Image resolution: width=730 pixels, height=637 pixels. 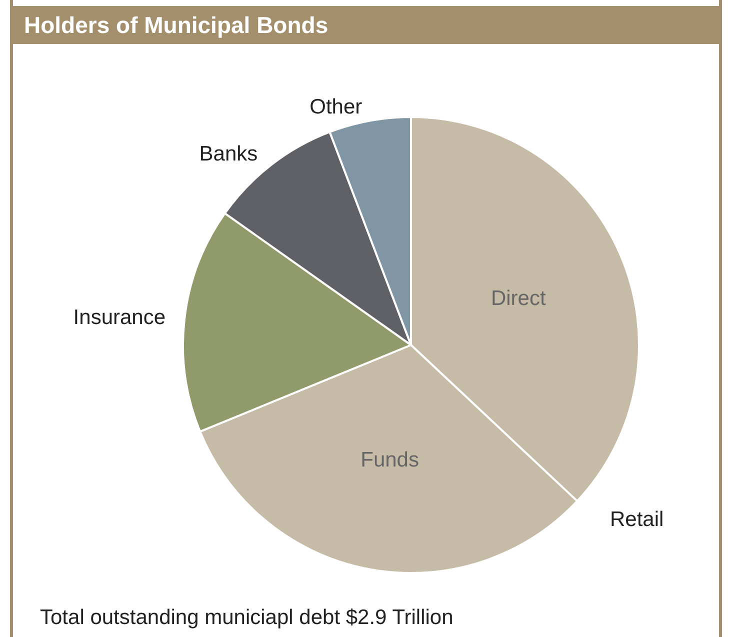 What do you see at coordinates (247, 618) in the screenshot?
I see `text: Total outstanding municiapl debt $2.9 Trillion` at bounding box center [247, 618].